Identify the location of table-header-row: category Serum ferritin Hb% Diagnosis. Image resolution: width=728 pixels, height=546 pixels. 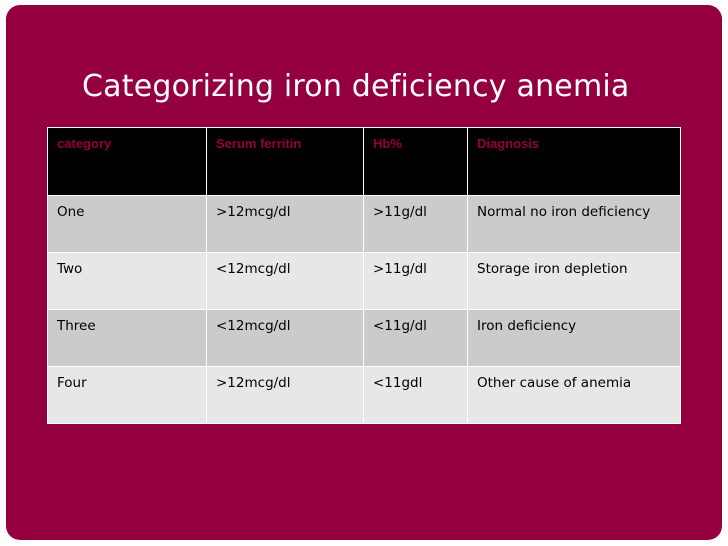
(364, 161).